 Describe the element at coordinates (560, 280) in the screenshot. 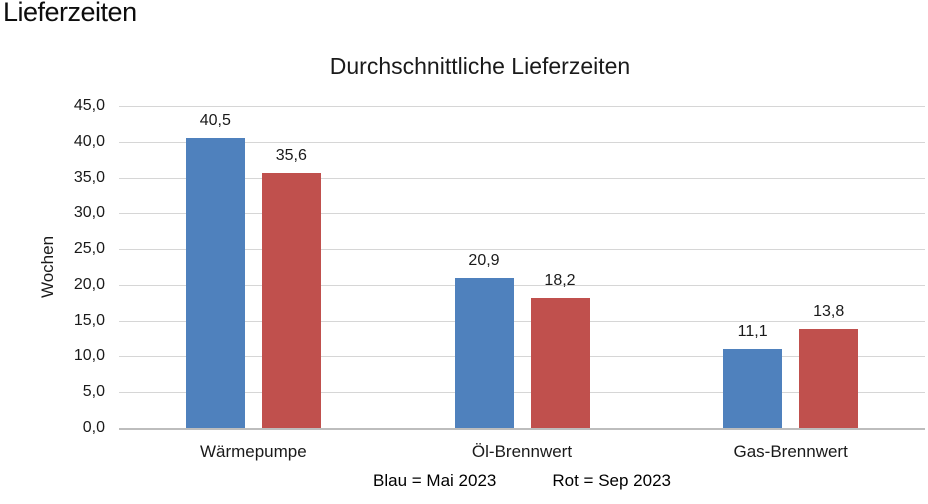

I see `bar-value-label: 18,2` at that location.